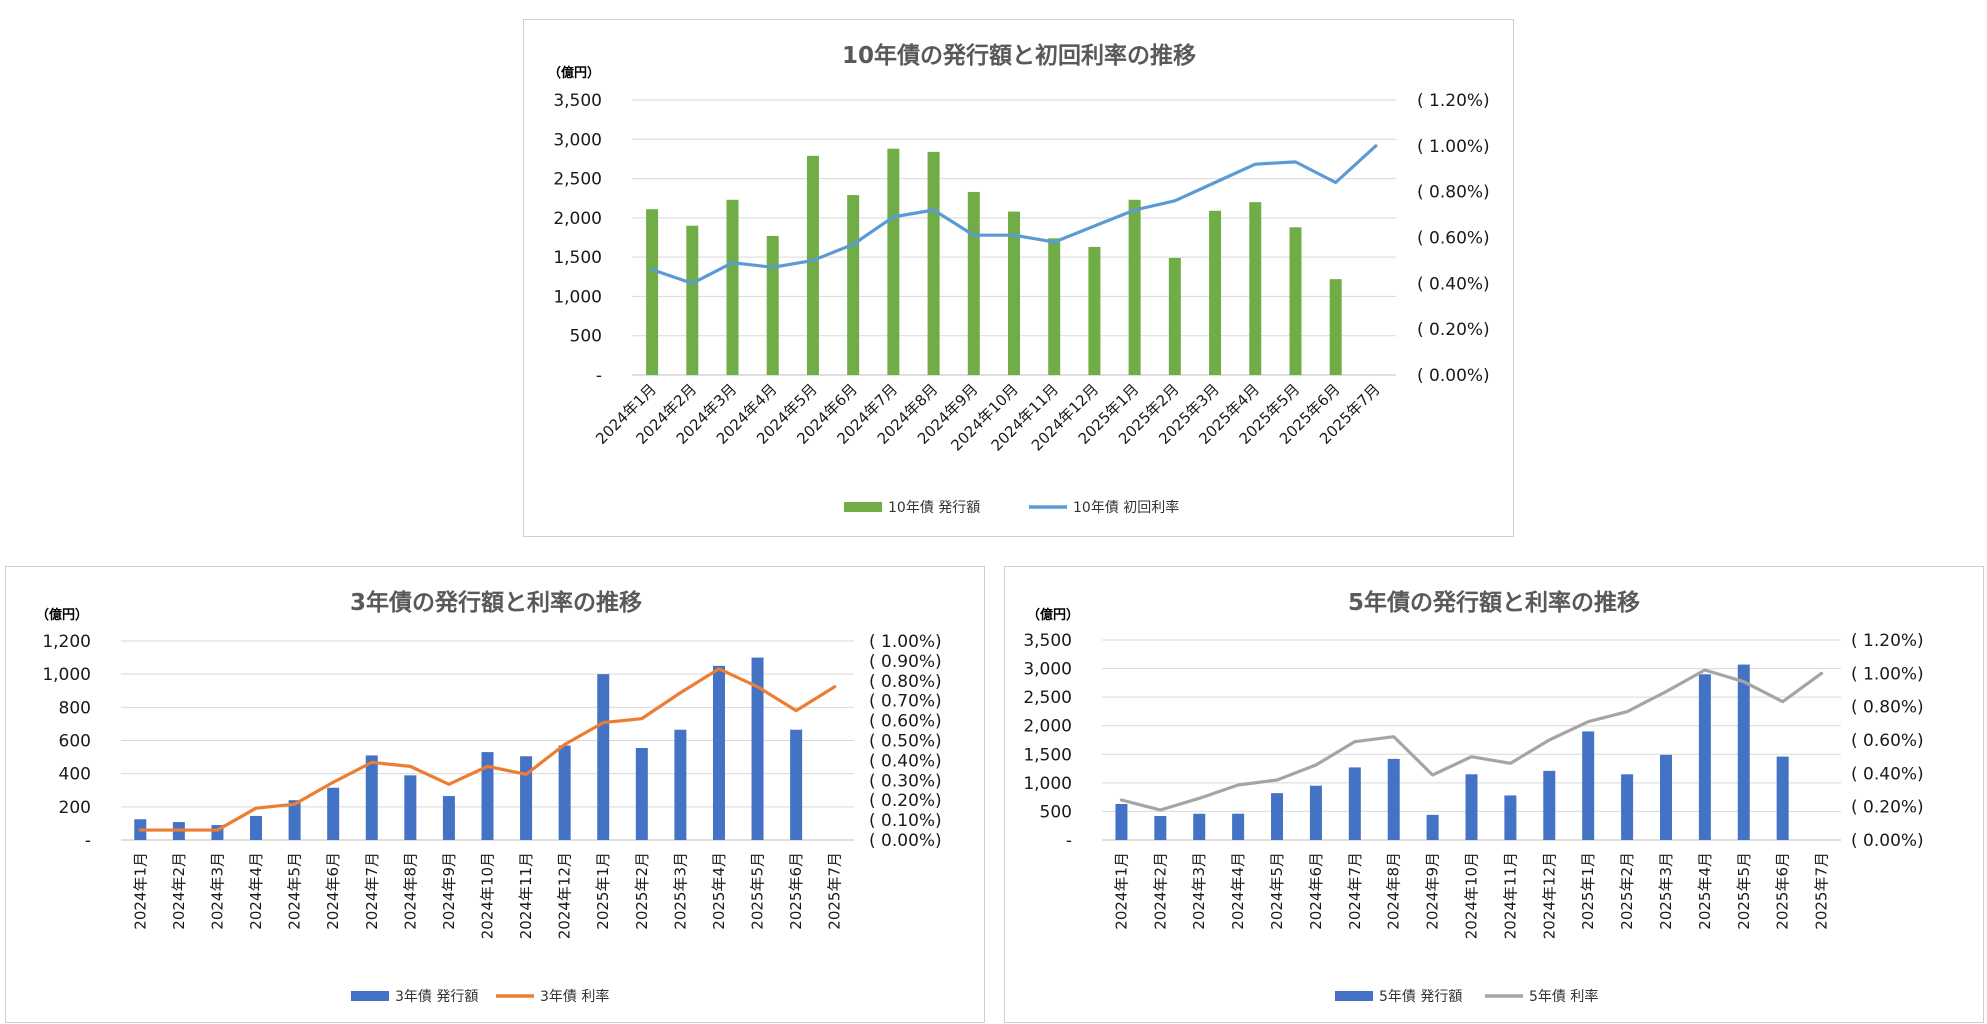 The image size is (1987, 1024). I want to click on x-tick-label: 2024年7月, so click(372, 891).